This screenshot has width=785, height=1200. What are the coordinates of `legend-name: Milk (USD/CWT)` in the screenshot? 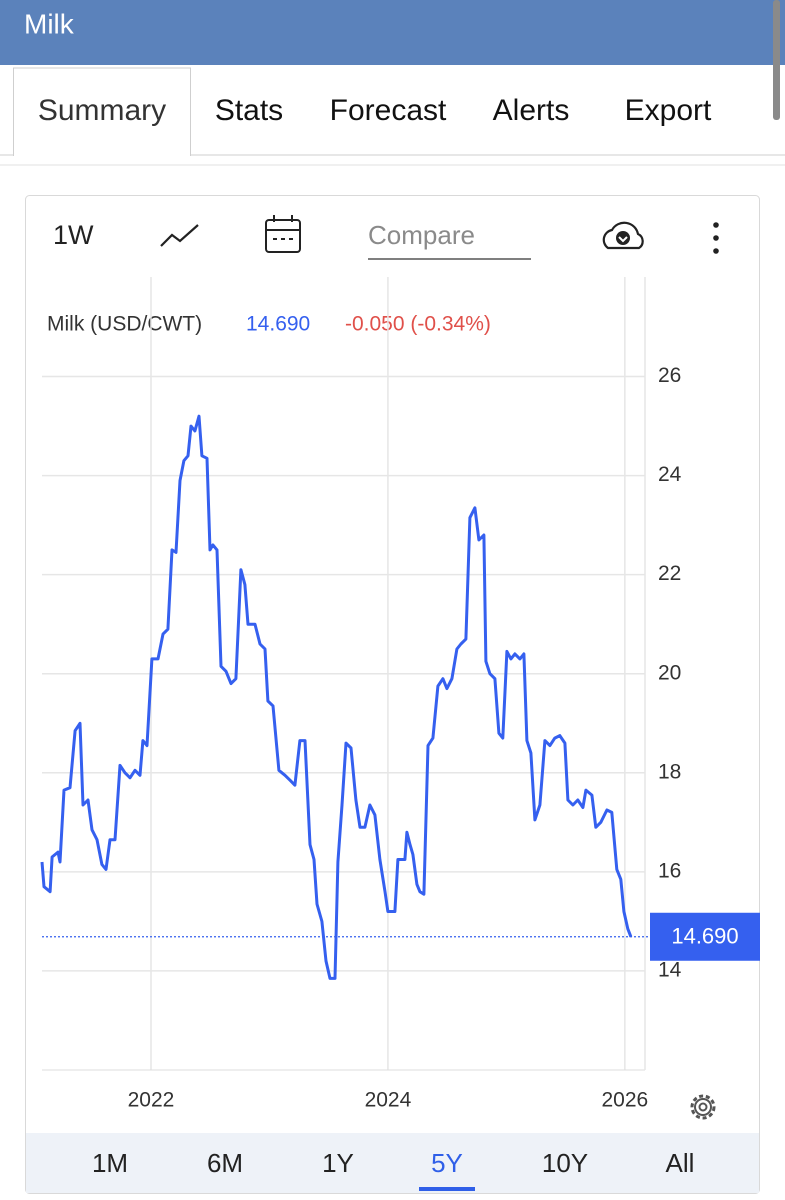 It's located at (124, 324).